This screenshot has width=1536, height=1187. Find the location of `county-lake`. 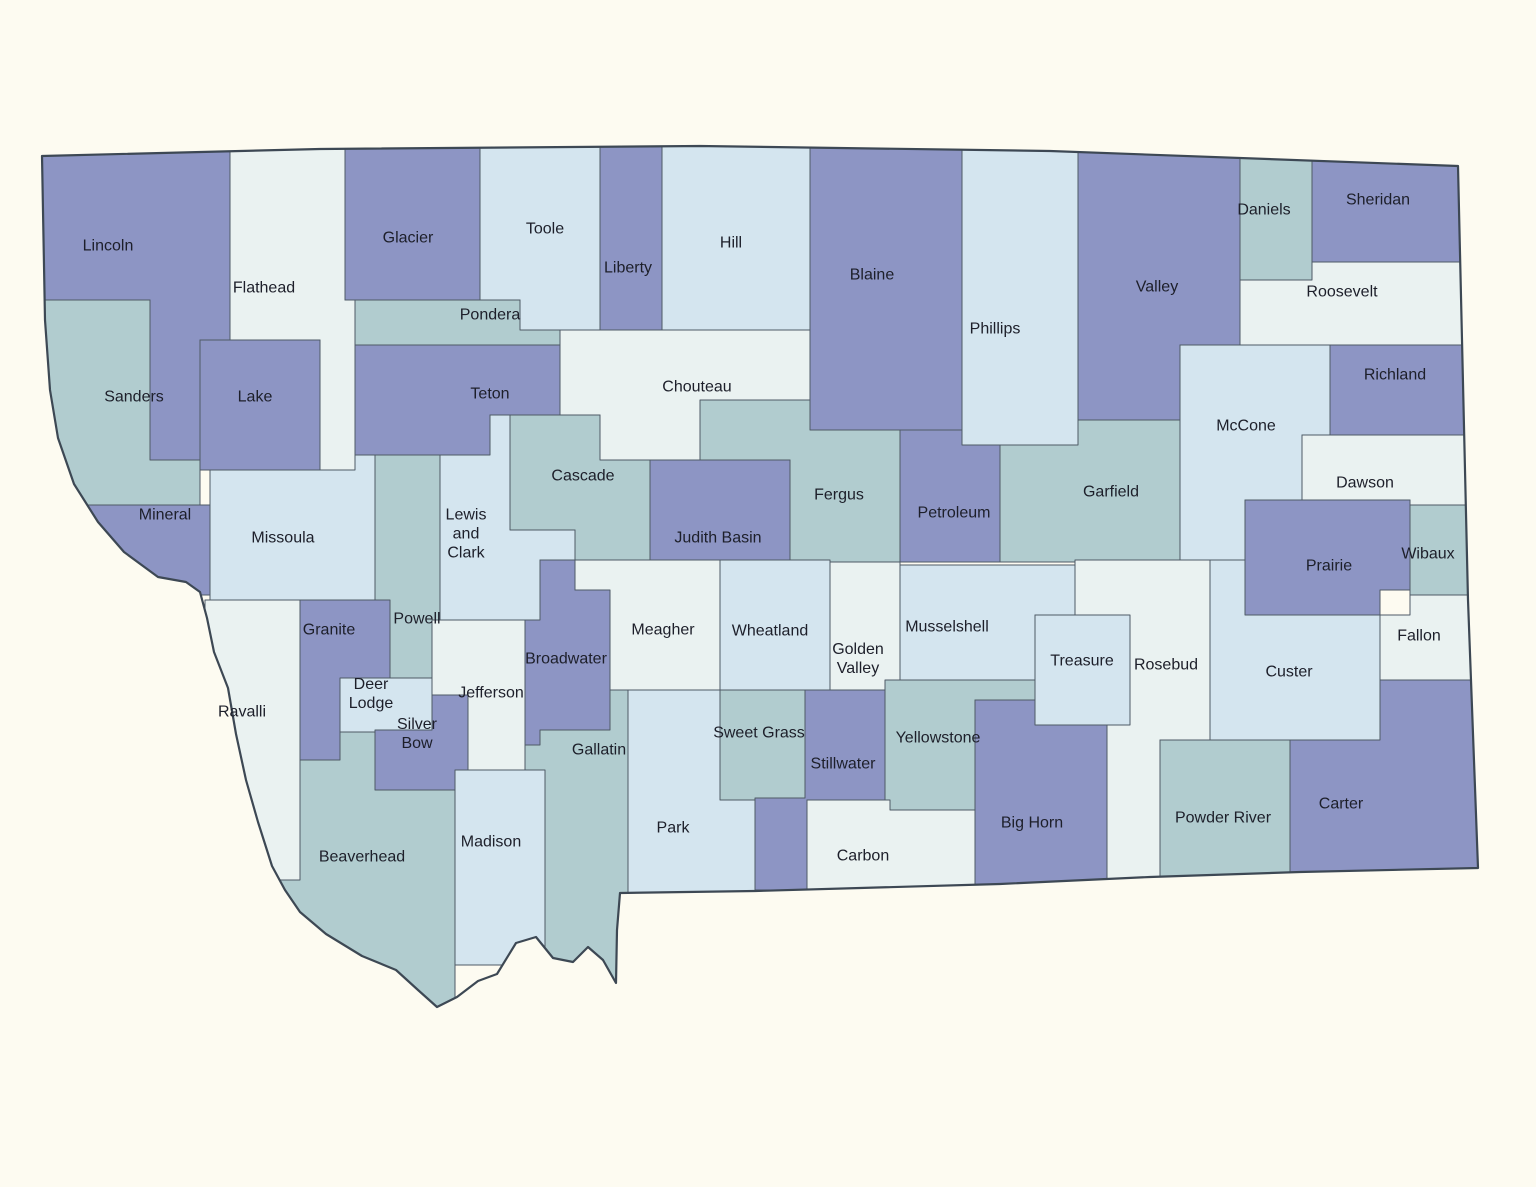

county-lake is located at coordinates (260, 405).